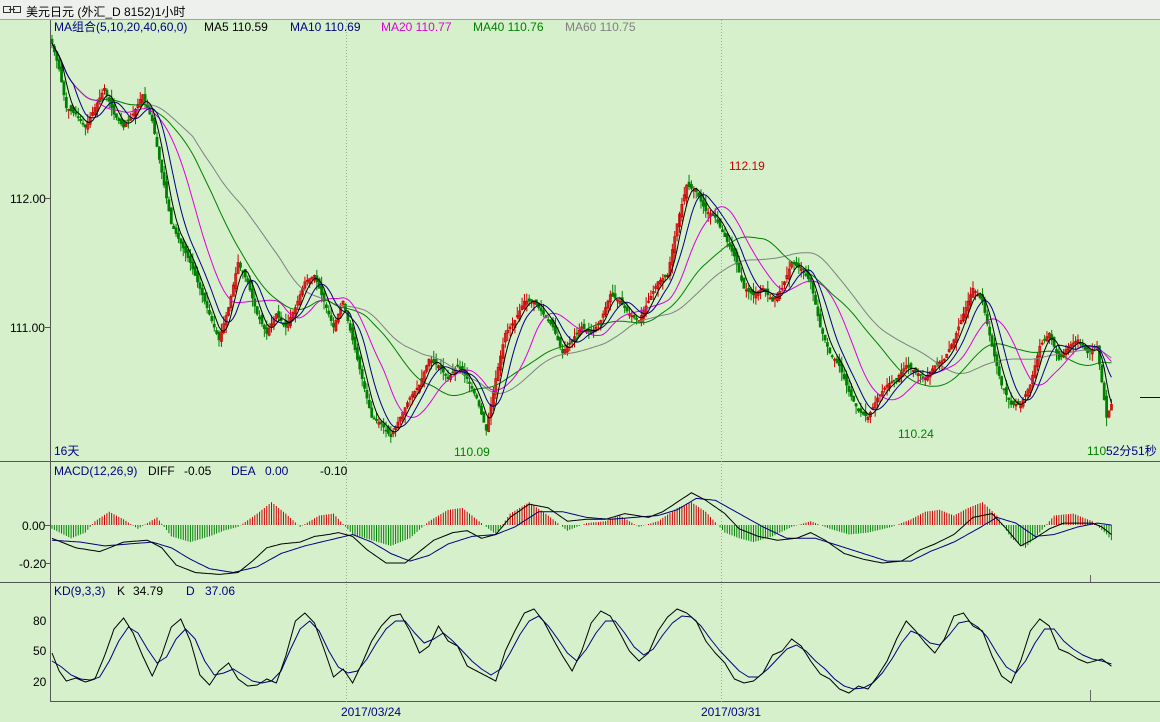  Describe the element at coordinates (747, 166) in the screenshot. I see `high-label: 112.19` at that location.